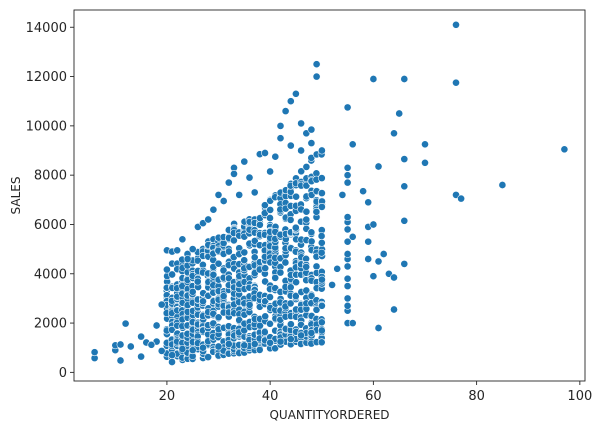 This screenshot has width=595, height=432. What do you see at coordinates (329, 415) in the screenshot?
I see `x-axis-label: QUANTITYORDERED` at bounding box center [329, 415].